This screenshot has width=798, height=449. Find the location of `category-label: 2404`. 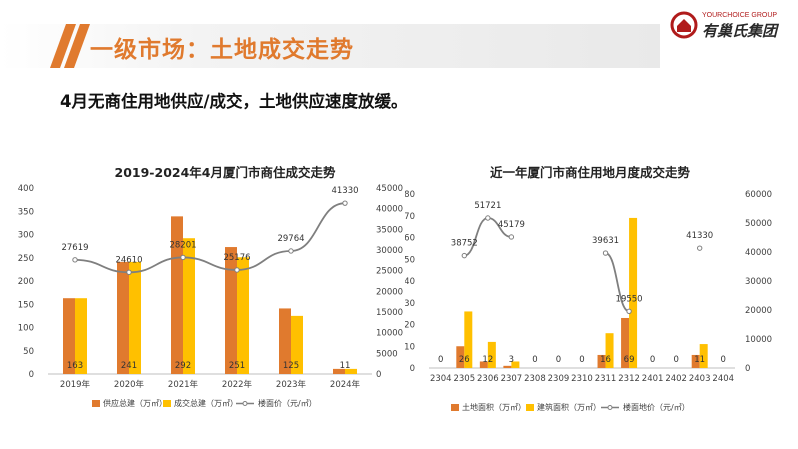

category-label: 2404 is located at coordinates (723, 379).